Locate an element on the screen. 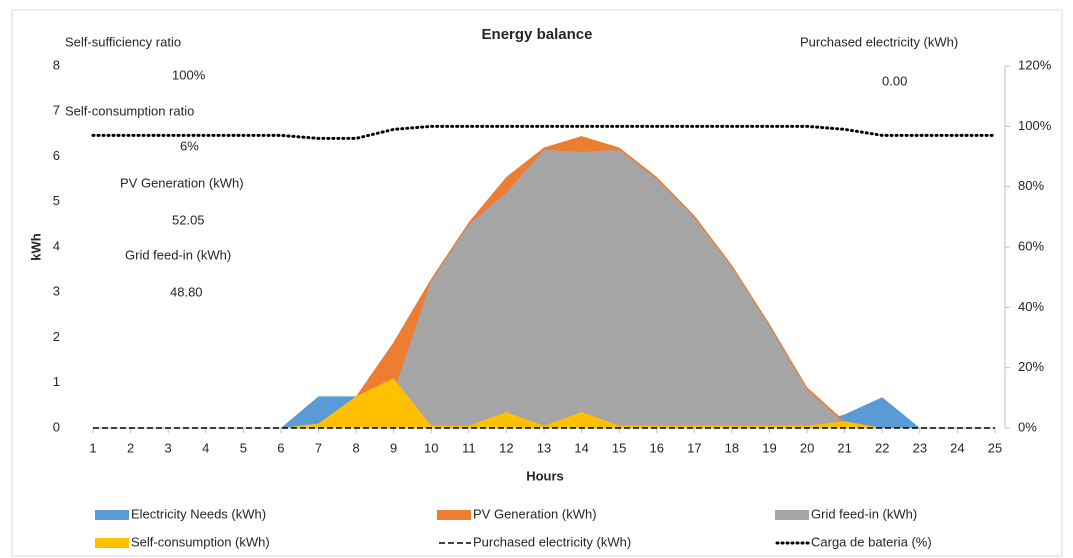  y-axis-title: kWh is located at coordinates (35, 247).